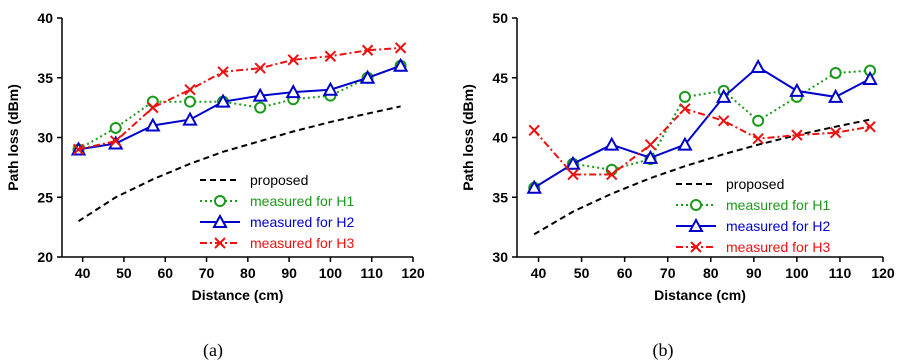  What do you see at coordinates (883, 273) in the screenshot?
I see `x-tick-label: 120` at bounding box center [883, 273].